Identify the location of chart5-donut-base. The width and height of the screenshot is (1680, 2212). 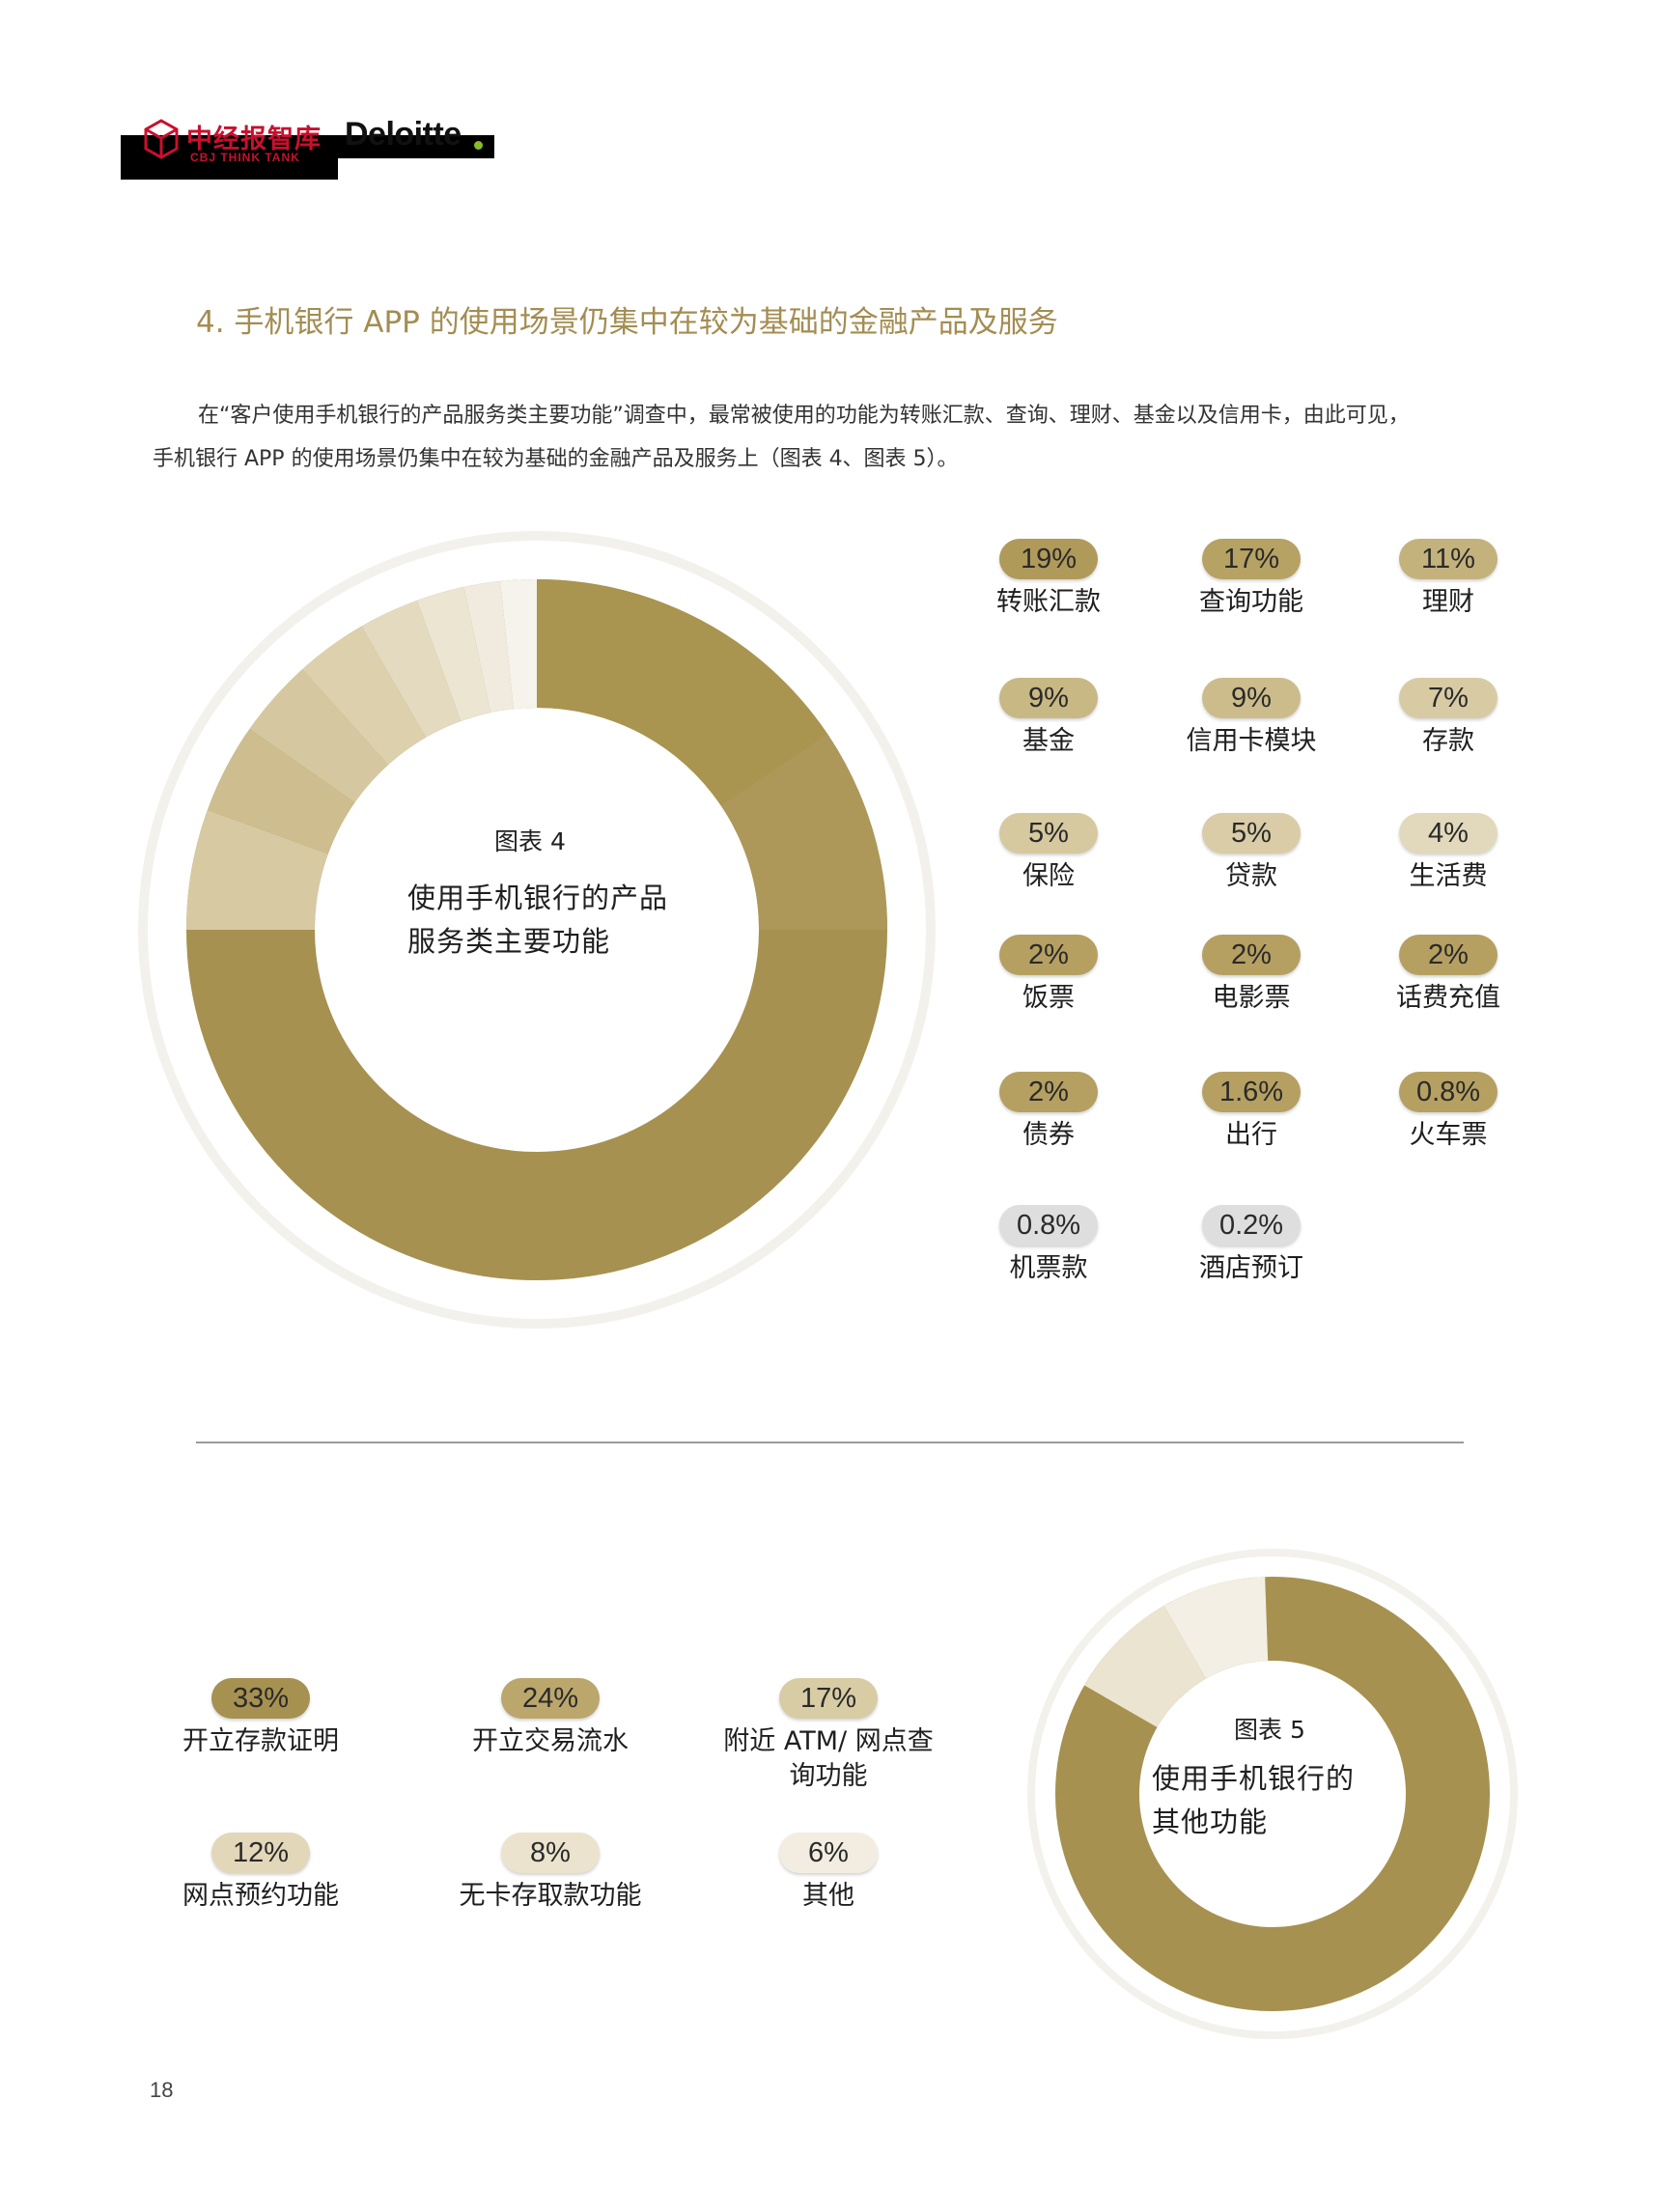
(1273, 1794).